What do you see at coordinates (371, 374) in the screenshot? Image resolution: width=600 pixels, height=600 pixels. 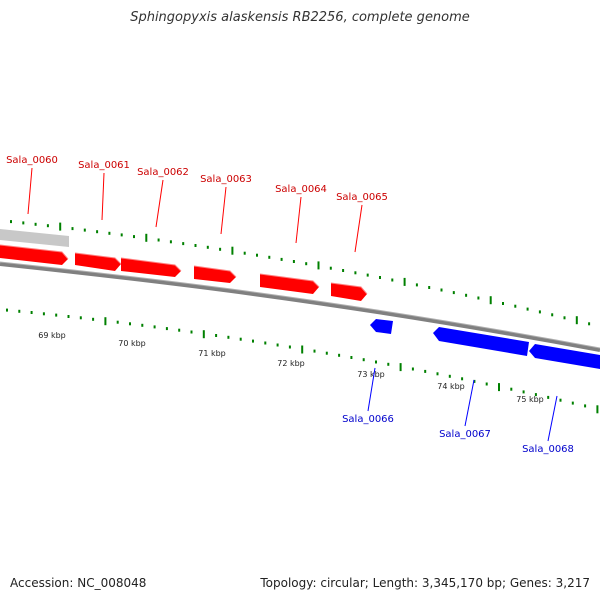 I see `scale-label: 73 kbp` at bounding box center [371, 374].